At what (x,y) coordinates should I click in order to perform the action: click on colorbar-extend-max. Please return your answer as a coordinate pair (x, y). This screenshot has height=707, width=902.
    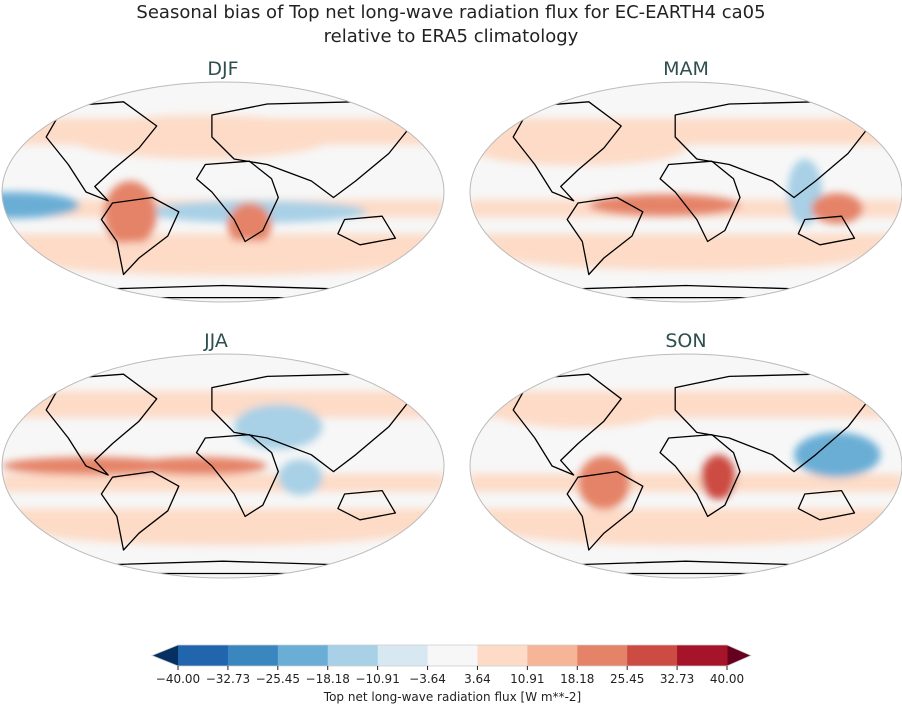
    Looking at the image, I should click on (739, 655).